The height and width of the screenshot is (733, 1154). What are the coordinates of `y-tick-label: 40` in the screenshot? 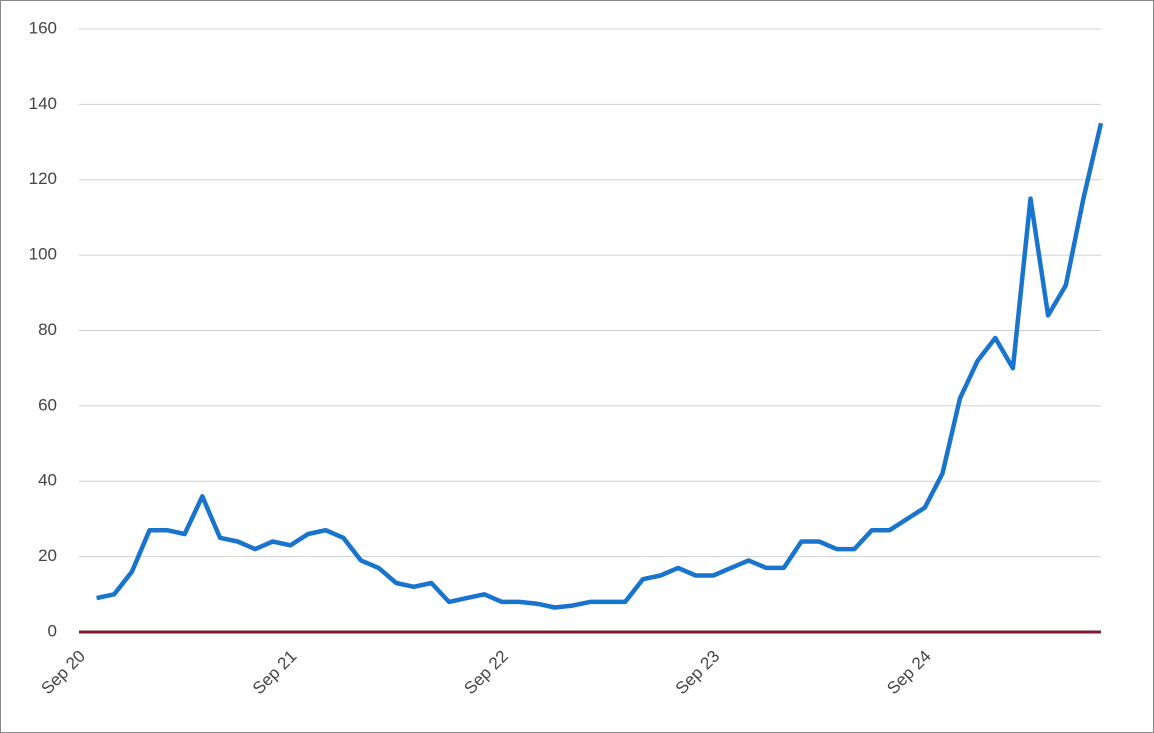 It's located at (47, 480).